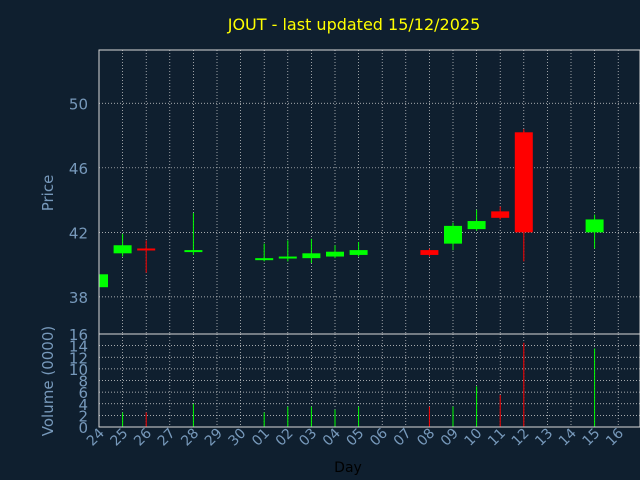 The width and height of the screenshot is (640, 480). I want to click on price-tick-label: 38, so click(78, 298).